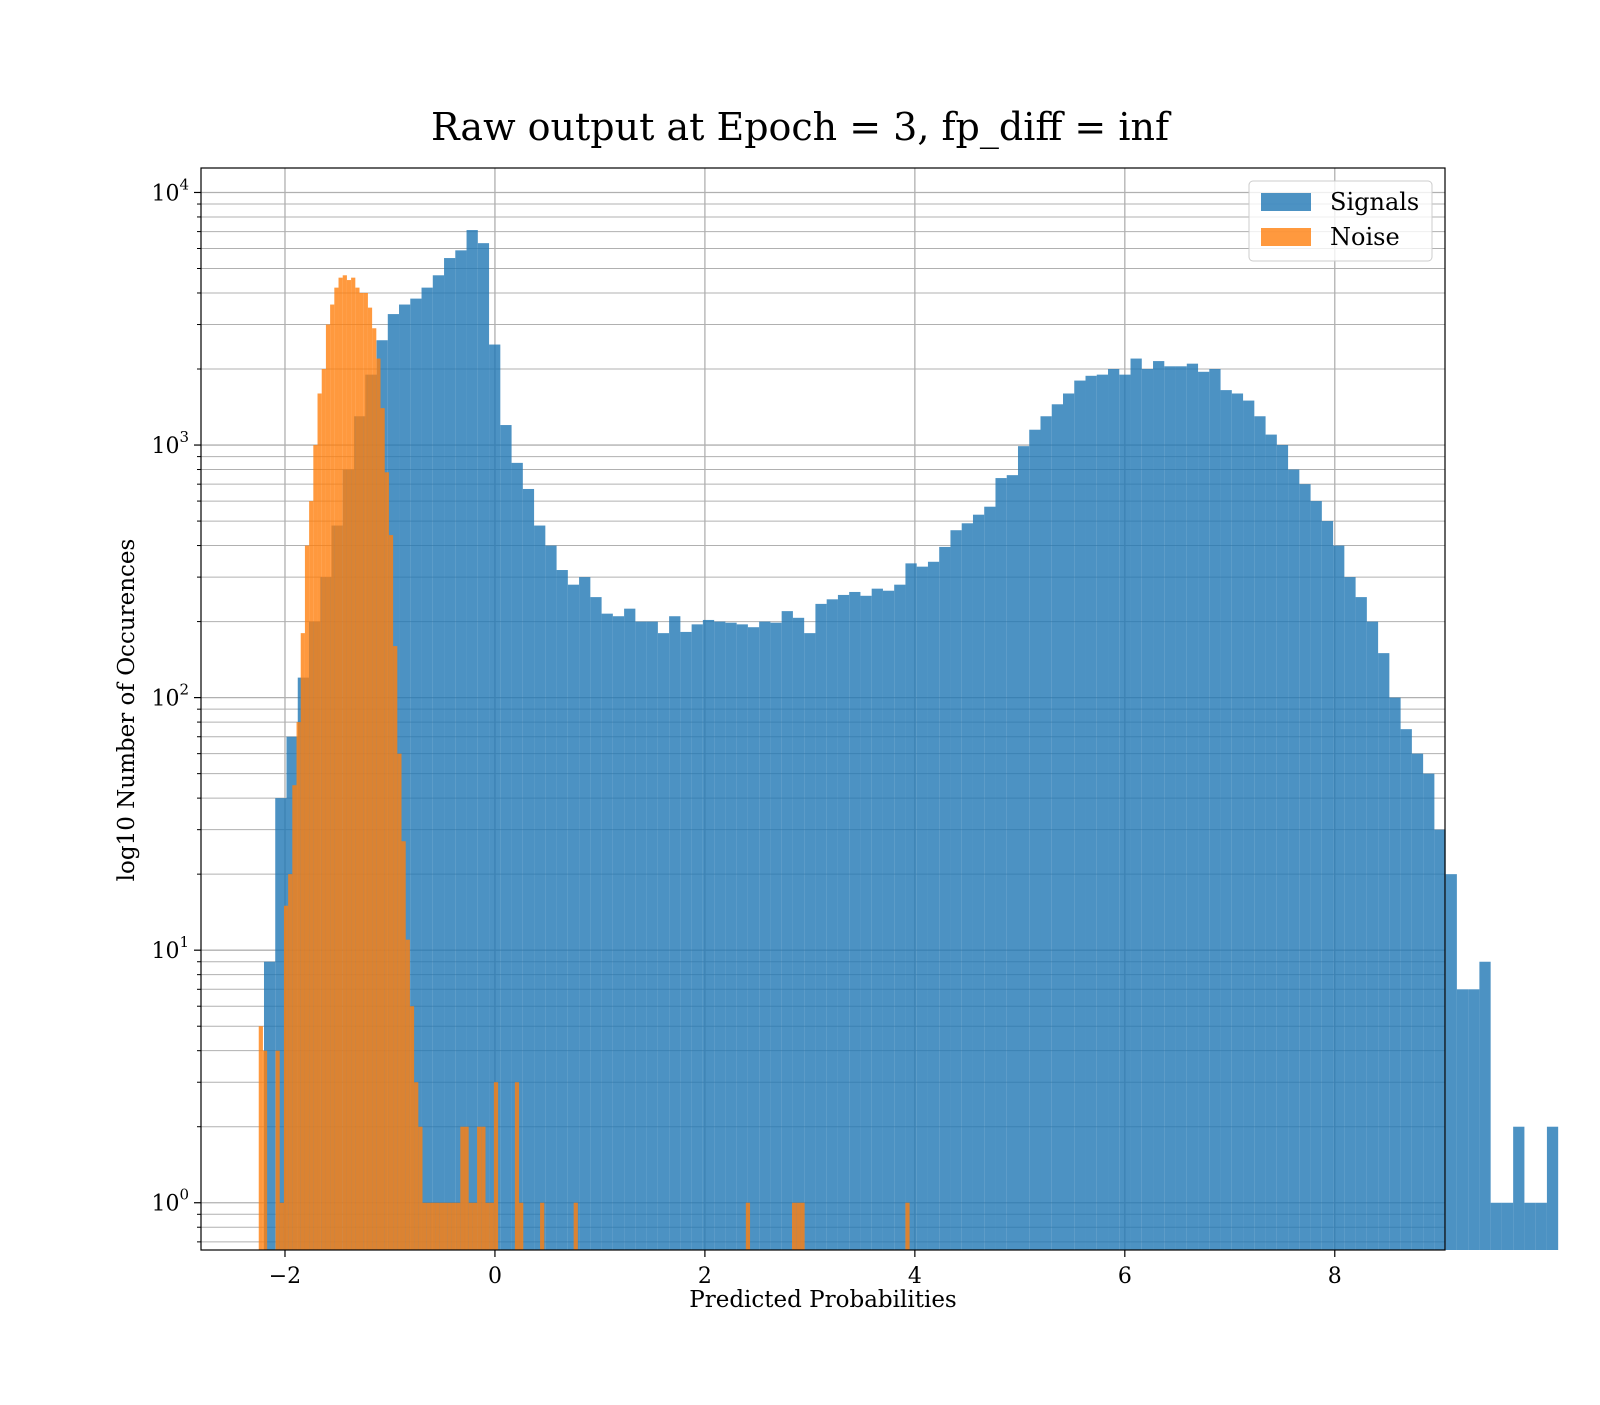 This screenshot has height=1405, width=1600. What do you see at coordinates (170, 696) in the screenshot?
I see `y-tick-label: 10²` at bounding box center [170, 696].